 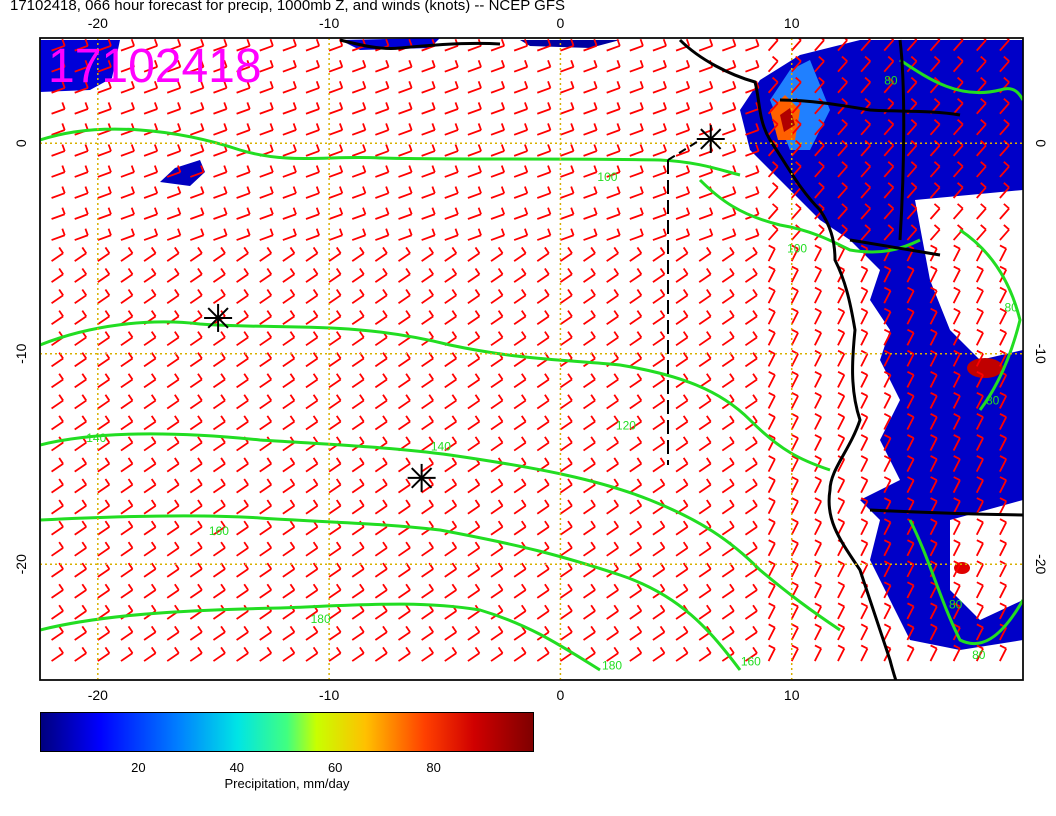 What do you see at coordinates (985, 368) in the screenshot?
I see `precip-cell-east` at bounding box center [985, 368].